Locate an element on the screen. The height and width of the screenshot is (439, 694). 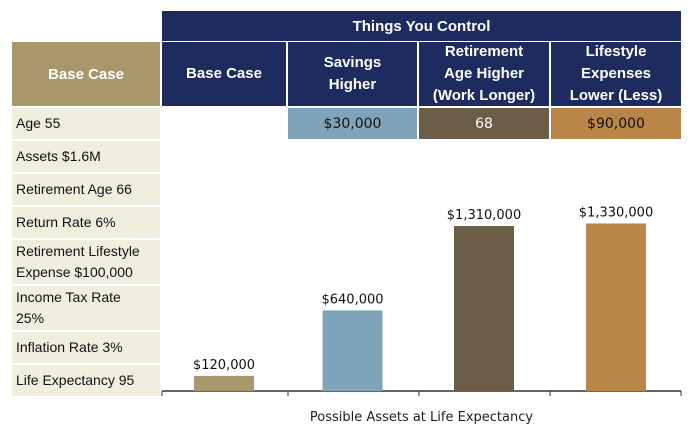
column-header-line: Base Case is located at coordinates (224, 73).